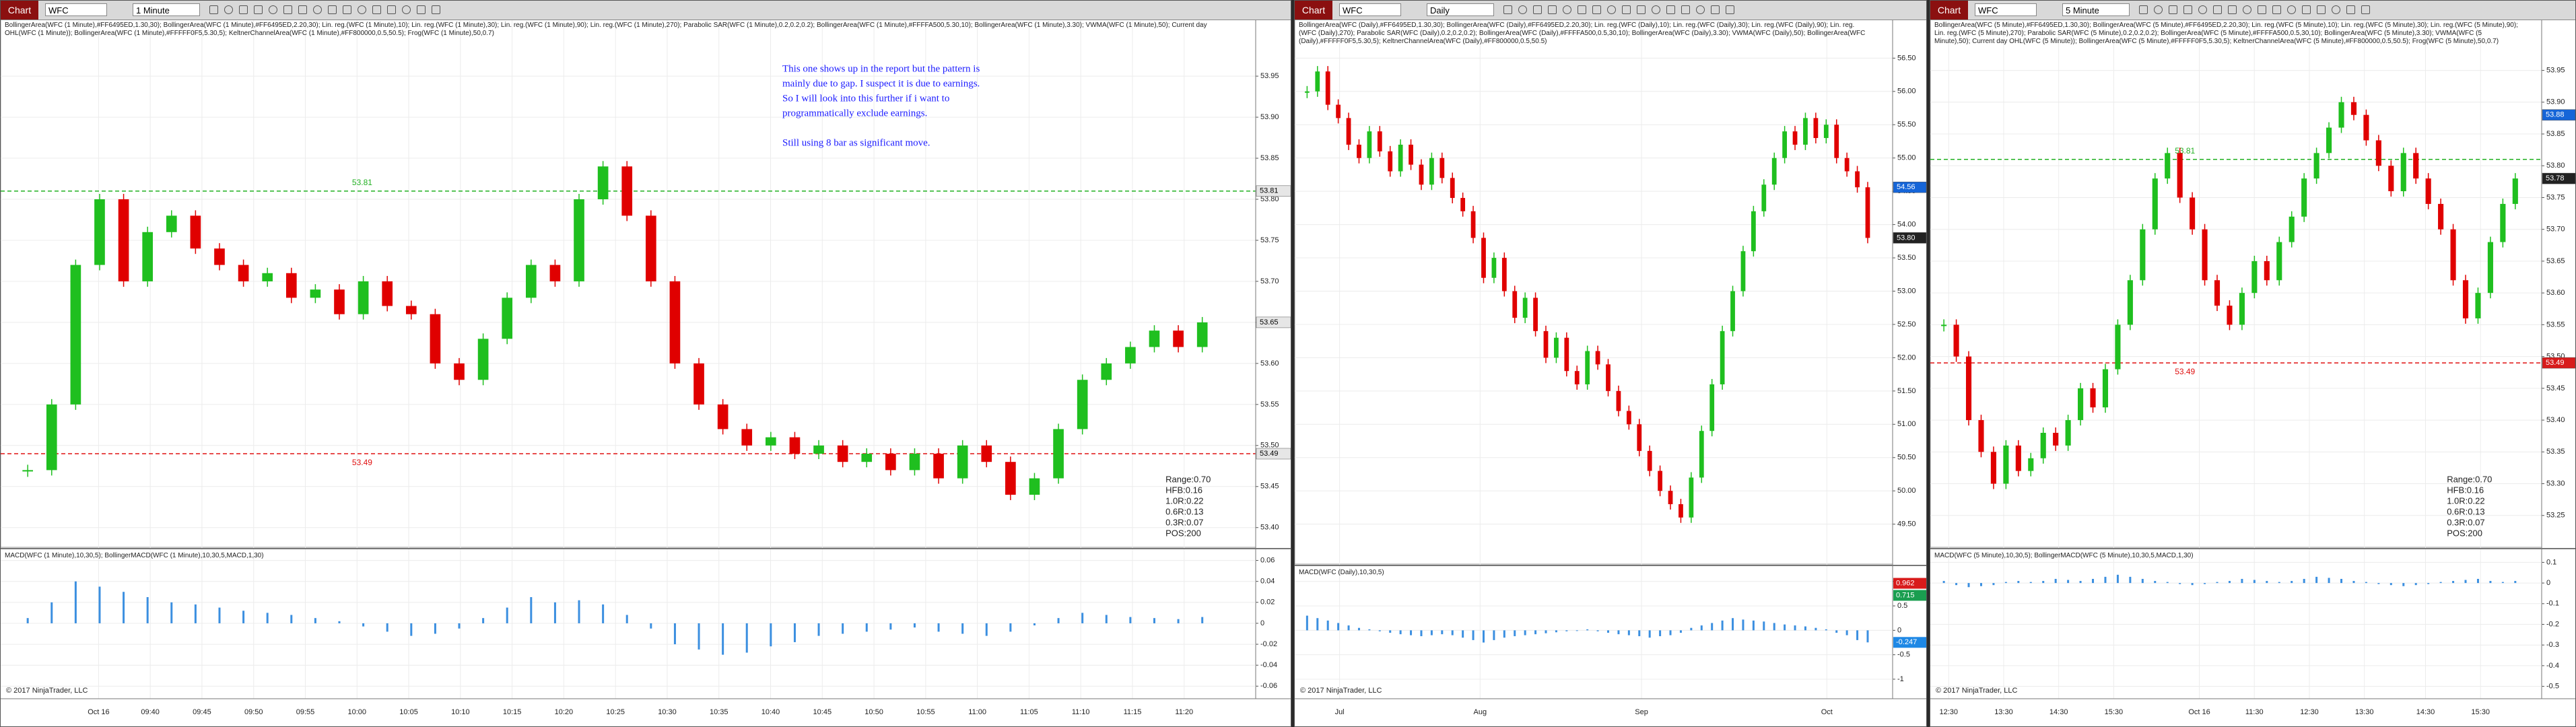  I want to click on interval-dropdown: 5 Minute, so click(2096, 9).